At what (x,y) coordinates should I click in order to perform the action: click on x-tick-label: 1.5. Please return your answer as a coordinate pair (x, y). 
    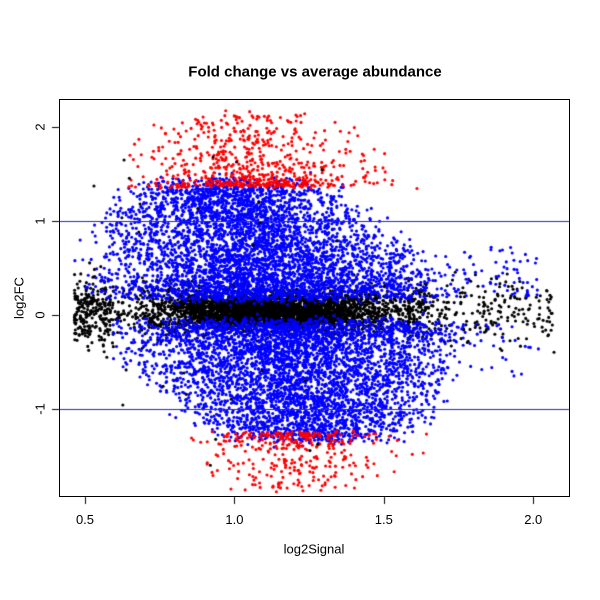
    Looking at the image, I should click on (383, 519).